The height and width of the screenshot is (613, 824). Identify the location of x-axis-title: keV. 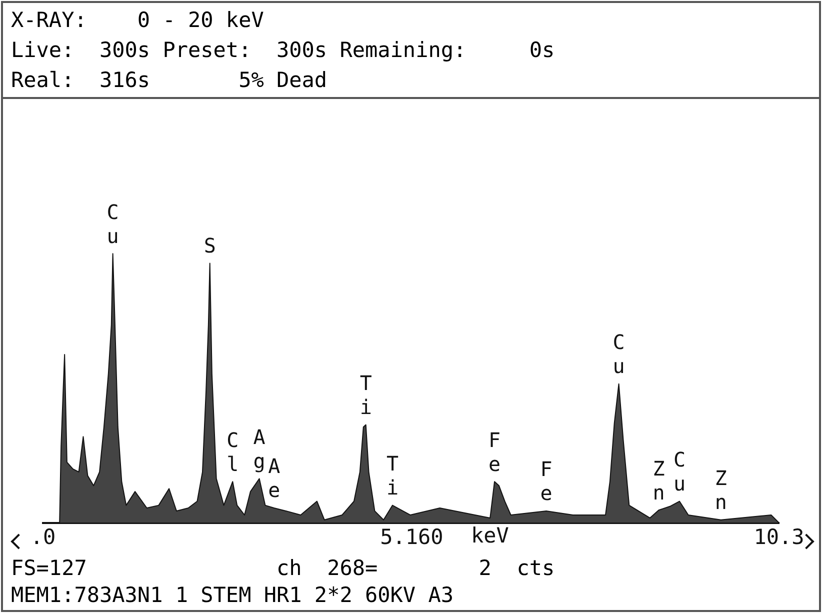
(490, 535).